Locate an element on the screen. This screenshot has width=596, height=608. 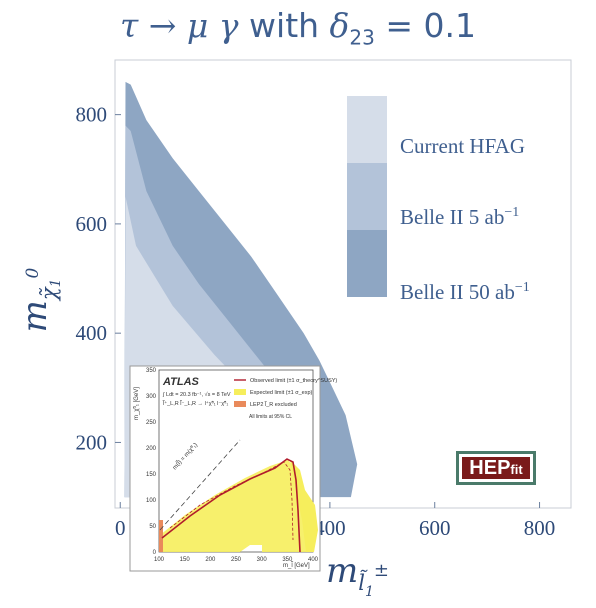
inset-observed-dash is located at coordinates (231, 501).